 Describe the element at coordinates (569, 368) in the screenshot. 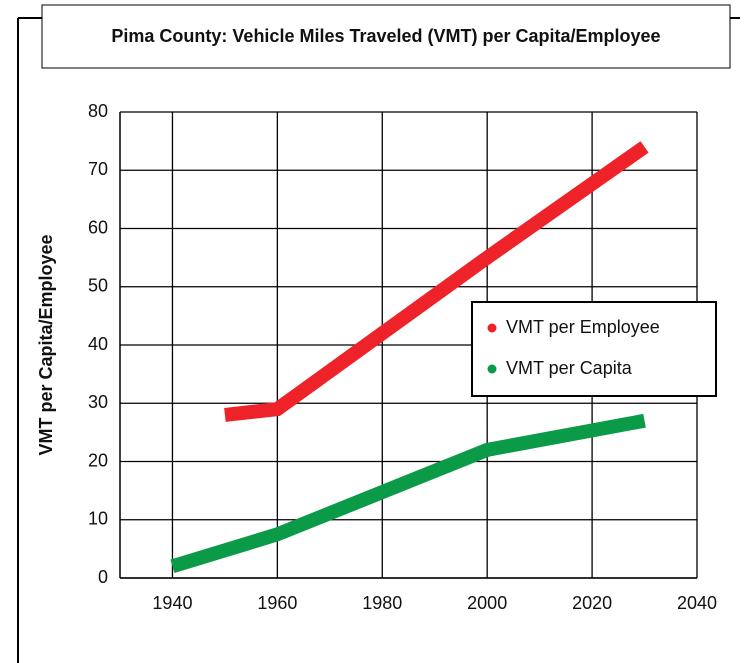

I see `legend-label: VMT per Capita` at that location.